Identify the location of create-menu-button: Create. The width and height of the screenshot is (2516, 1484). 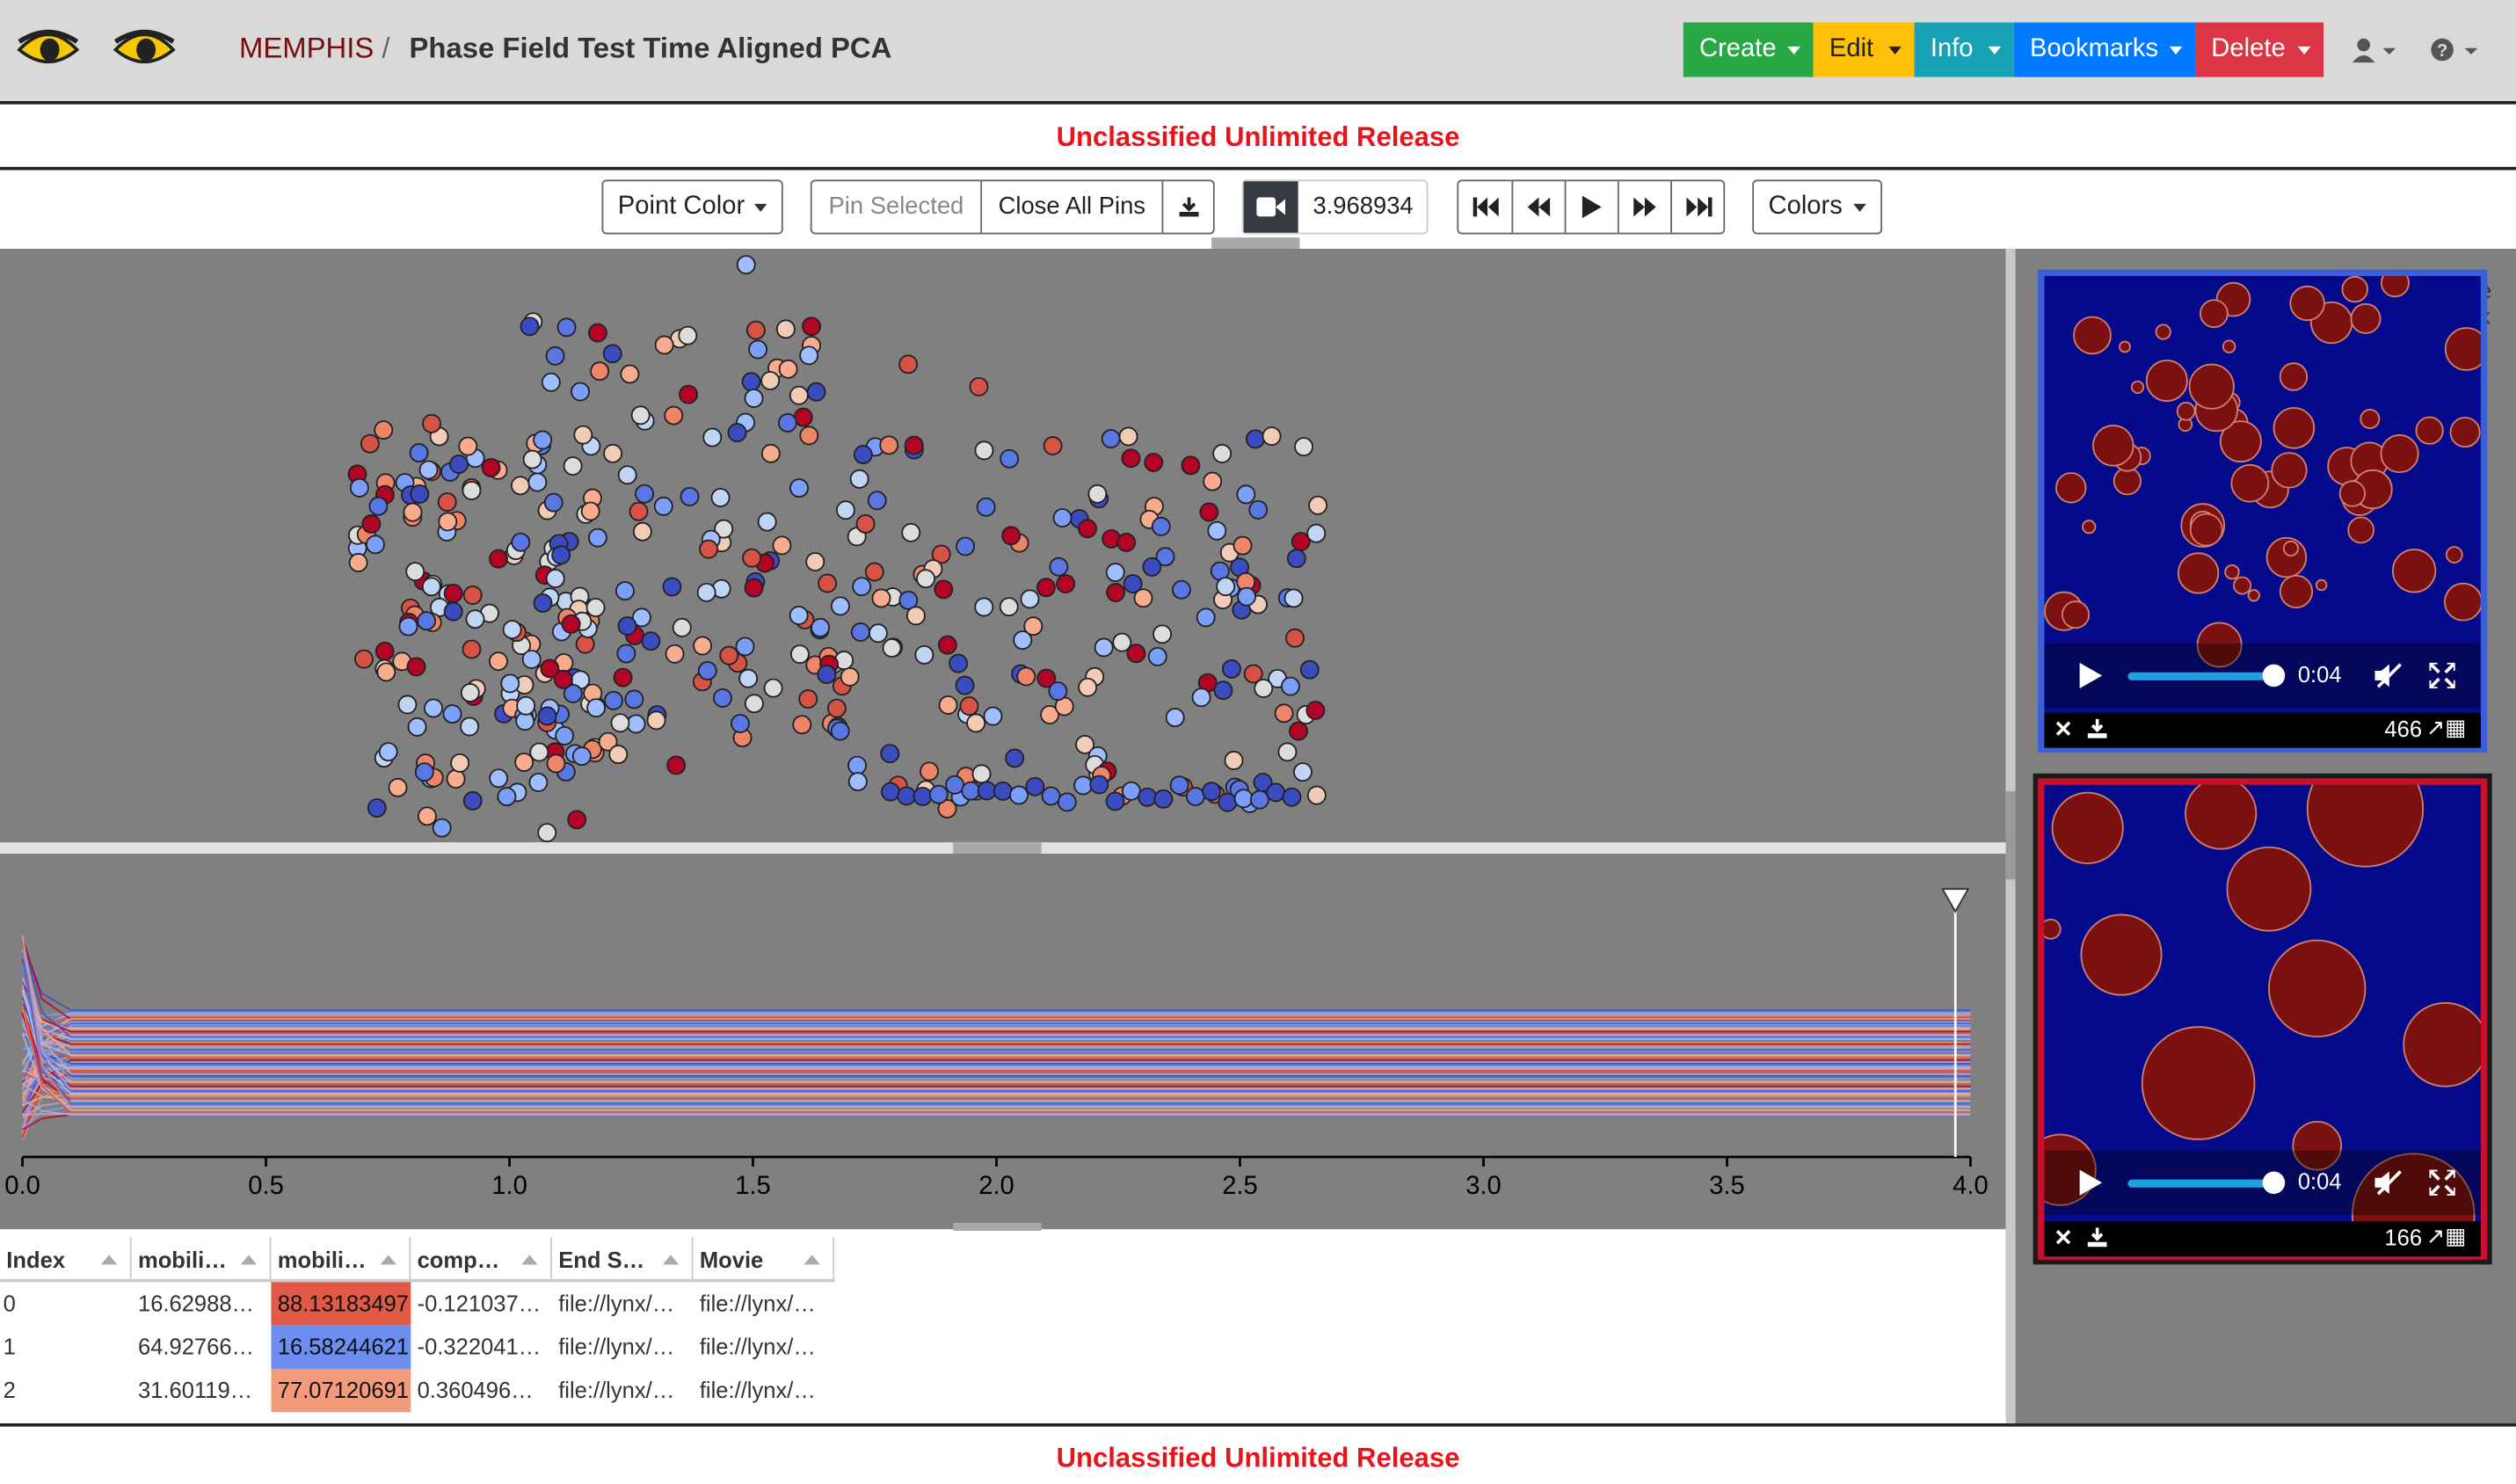
(1748, 50).